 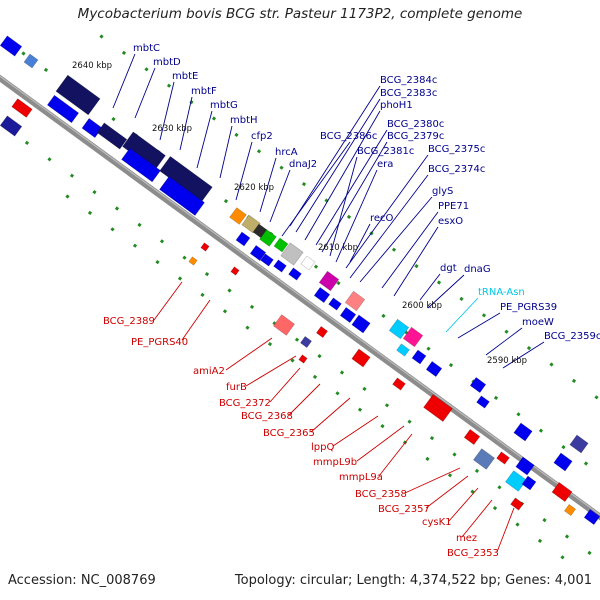 What do you see at coordinates (456, 169) in the screenshot?
I see `gene-label: BCG_2374c` at bounding box center [456, 169].